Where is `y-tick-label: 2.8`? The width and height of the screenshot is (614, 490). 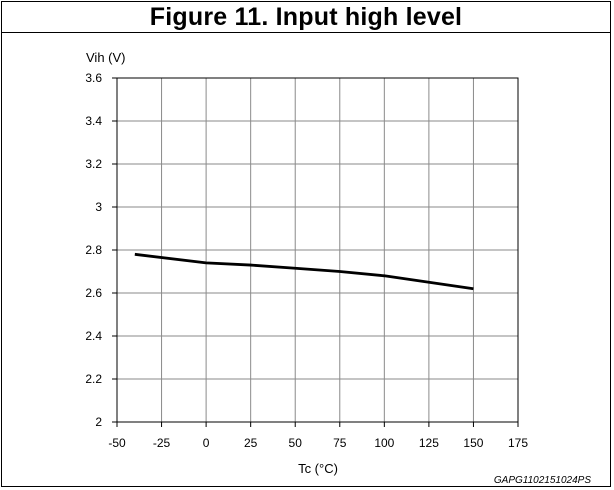 y-tick-label: 2.8 is located at coordinates (93, 250).